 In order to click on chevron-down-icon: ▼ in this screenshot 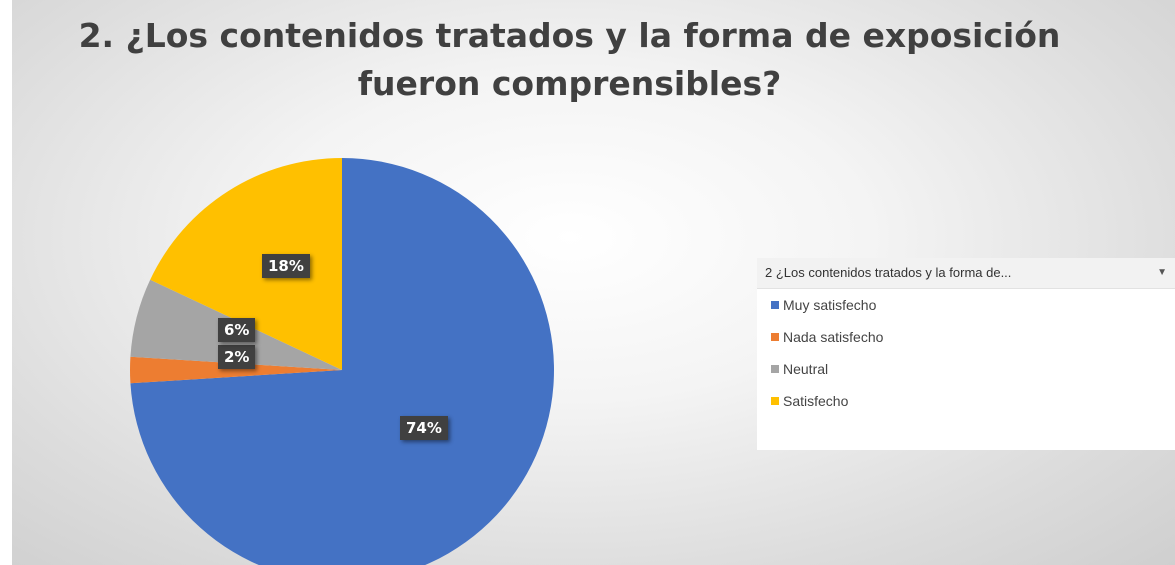, I will do `click(1162, 272)`.